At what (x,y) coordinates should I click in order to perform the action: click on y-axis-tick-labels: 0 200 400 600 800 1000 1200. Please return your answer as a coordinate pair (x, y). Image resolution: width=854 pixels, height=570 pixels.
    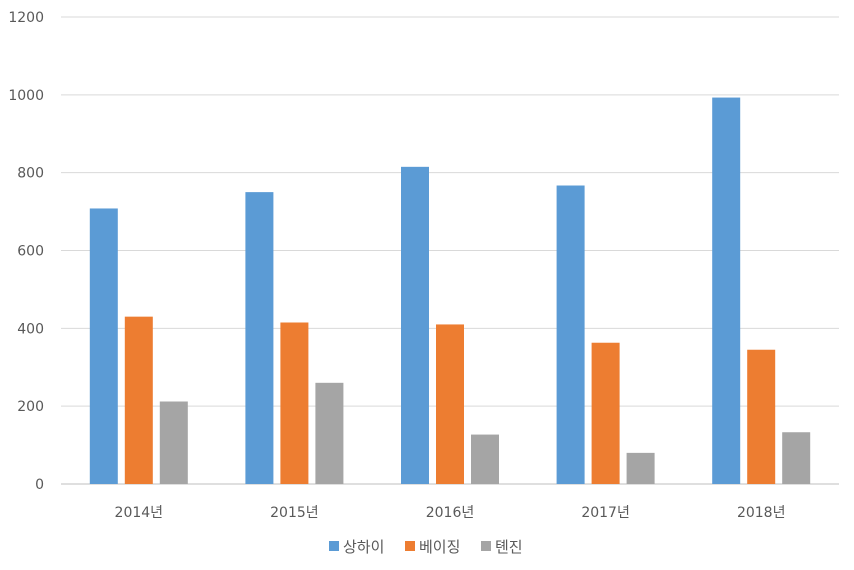
    Looking at the image, I should click on (26, 251).